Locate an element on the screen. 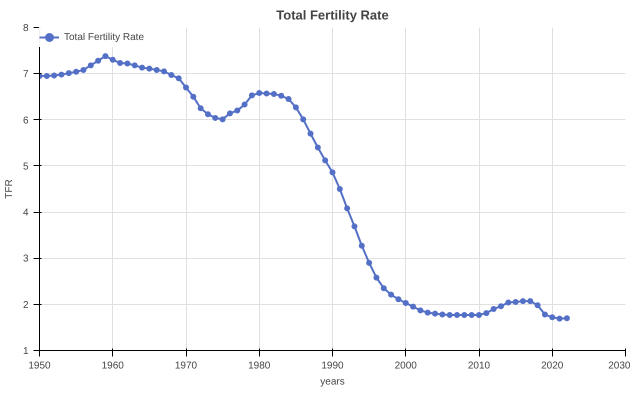 The width and height of the screenshot is (640, 397). x-tick-label: 1980 is located at coordinates (259, 366).